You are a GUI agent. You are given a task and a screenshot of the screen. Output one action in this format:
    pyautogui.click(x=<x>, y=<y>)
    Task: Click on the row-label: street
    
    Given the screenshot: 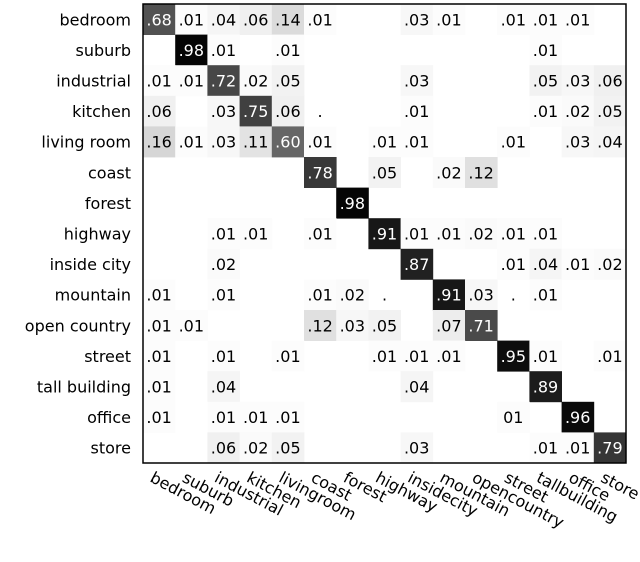 What is the action you would take?
    pyautogui.click(x=107, y=356)
    